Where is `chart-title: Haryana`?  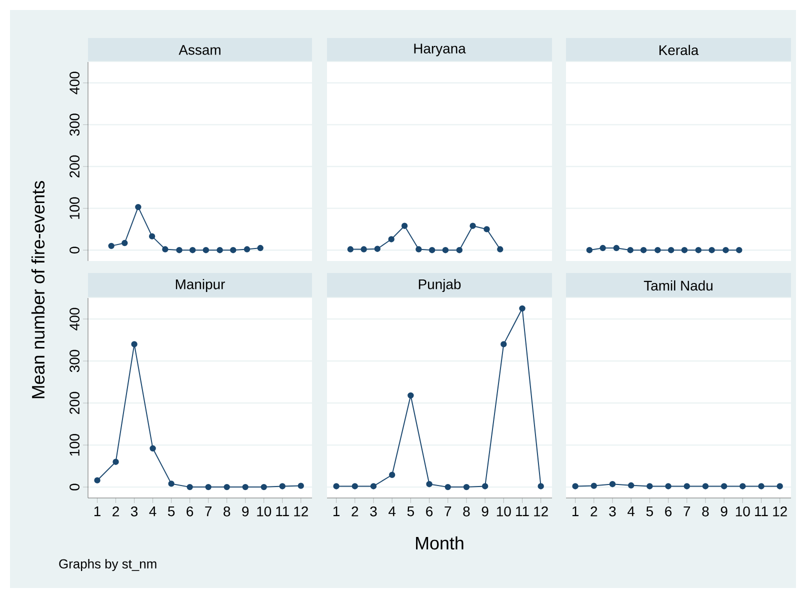 chart-title: Haryana is located at coordinates (440, 50).